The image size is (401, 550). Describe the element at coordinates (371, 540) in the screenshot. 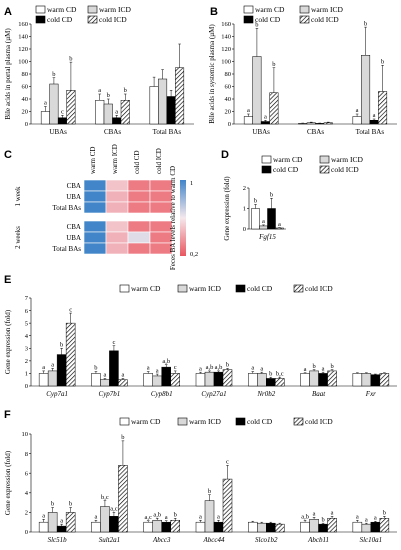

I see `category-label: Slc10a1` at that location.